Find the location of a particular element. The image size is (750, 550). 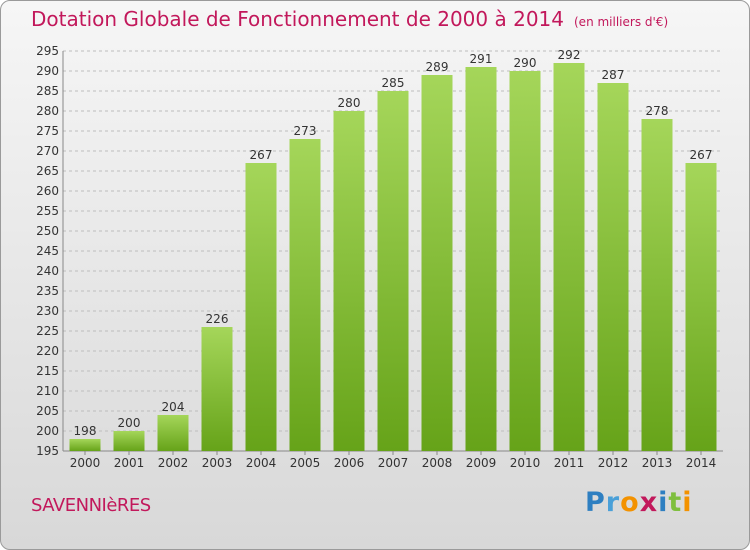

chart-unit: (en milliers d'€) is located at coordinates (621, 22).